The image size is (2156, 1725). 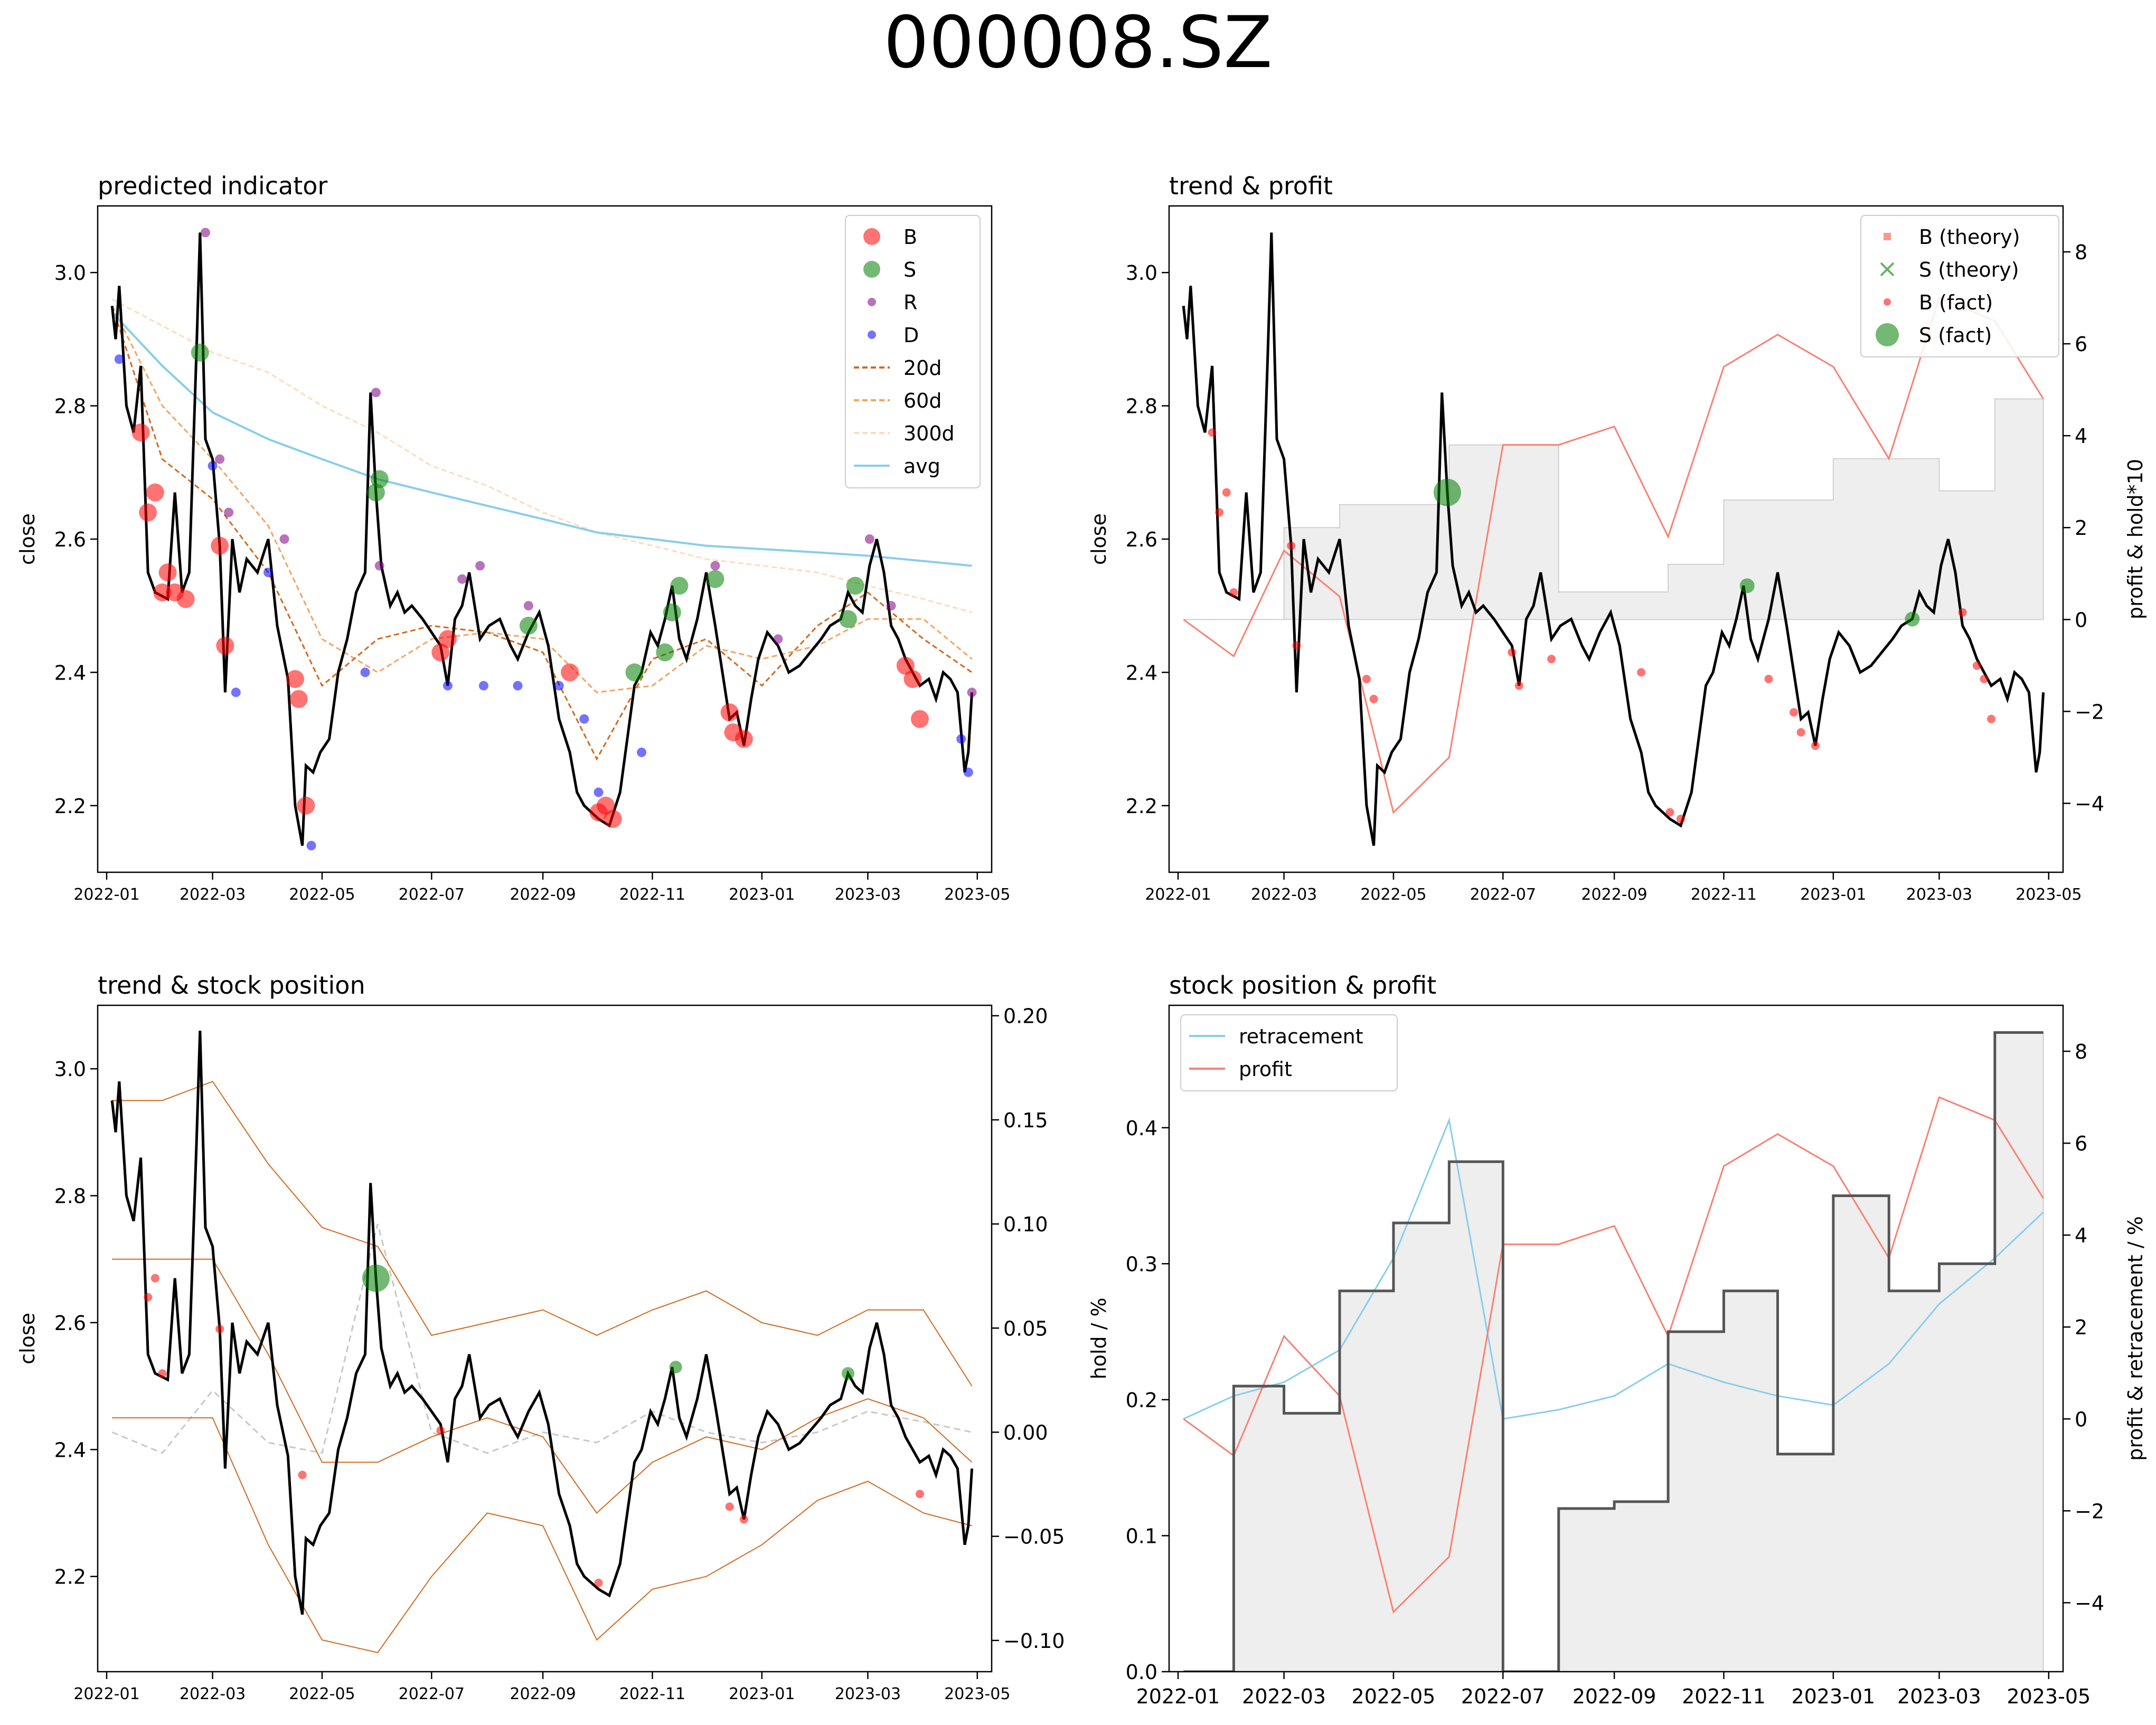 What do you see at coordinates (922, 368) in the screenshot?
I see `legend-label: 20d` at bounding box center [922, 368].